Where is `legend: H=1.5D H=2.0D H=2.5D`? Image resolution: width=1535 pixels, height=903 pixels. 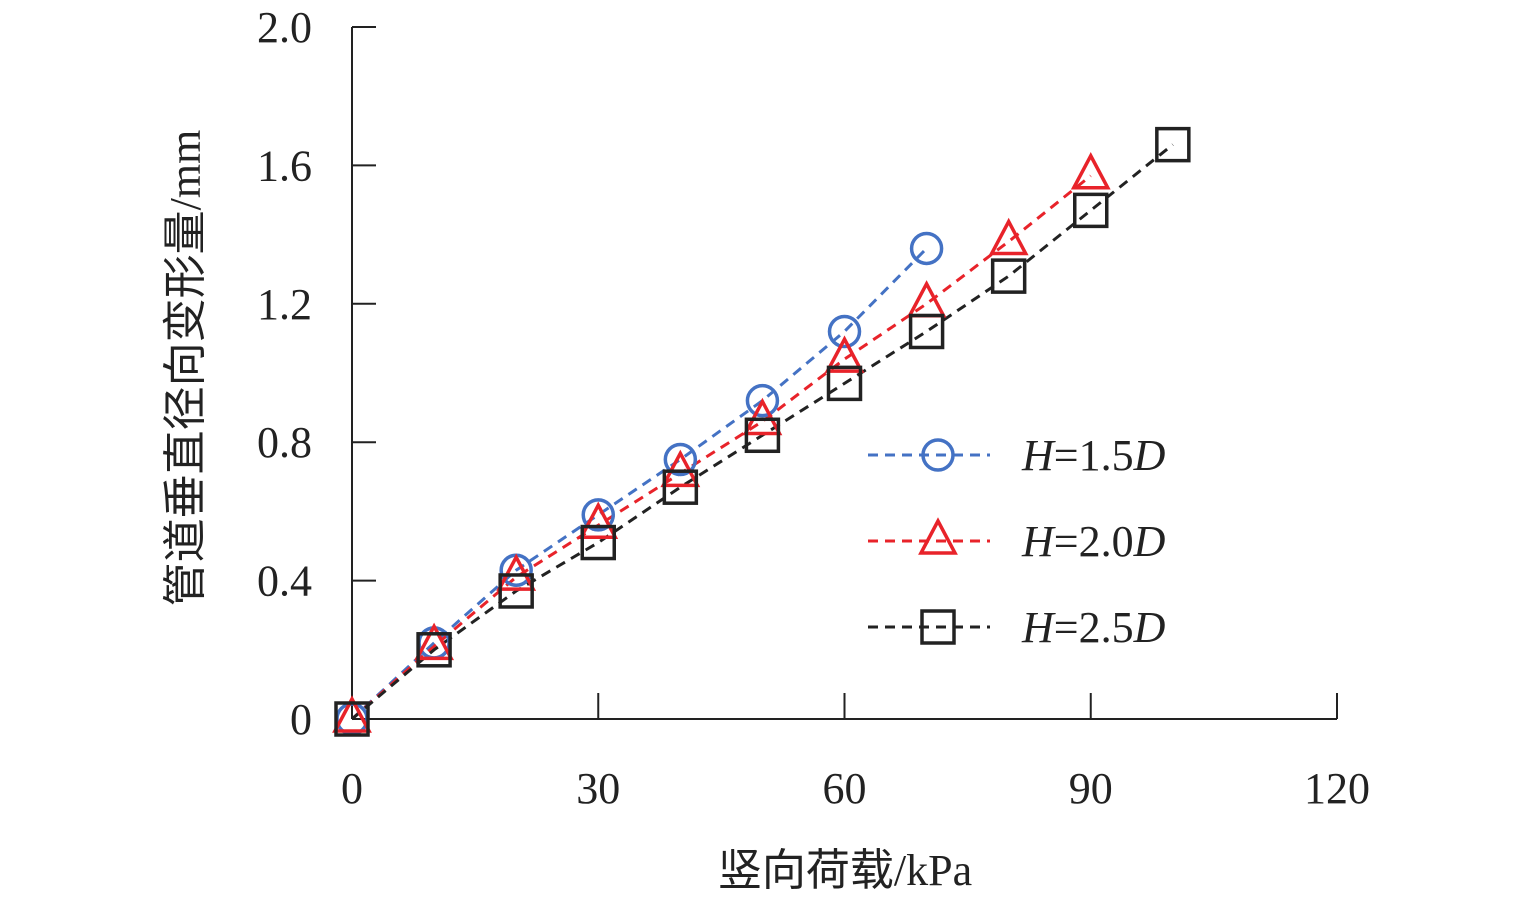
legend: H=1.5D H=2.0D H=2.5D is located at coordinates (1017, 541).